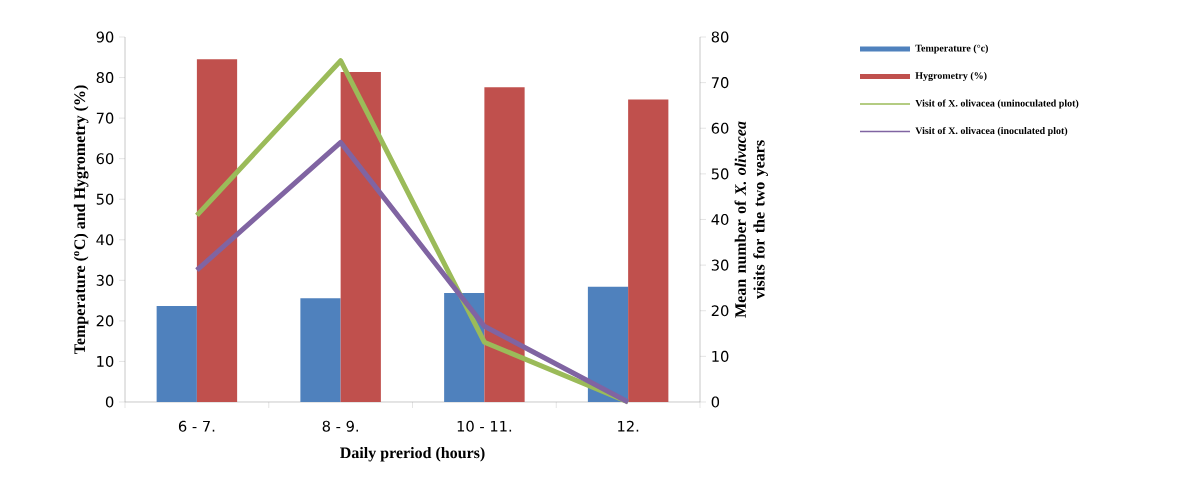 This screenshot has width=1186, height=495. I want to click on y2-tick-label: 50, so click(720, 174).